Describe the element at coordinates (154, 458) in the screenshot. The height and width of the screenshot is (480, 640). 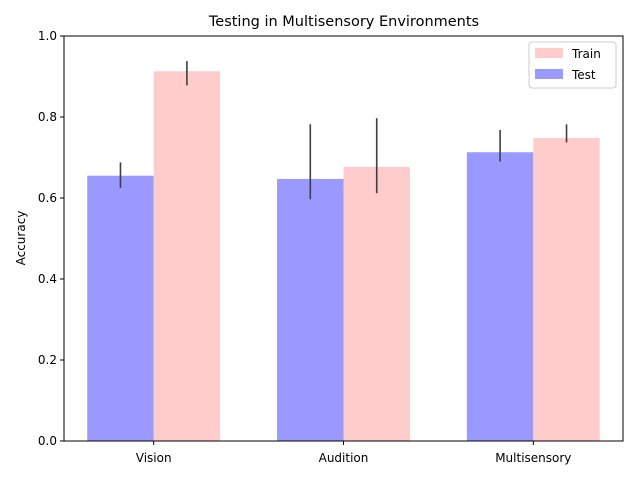
I see `x-tick-label: Vision` at that location.